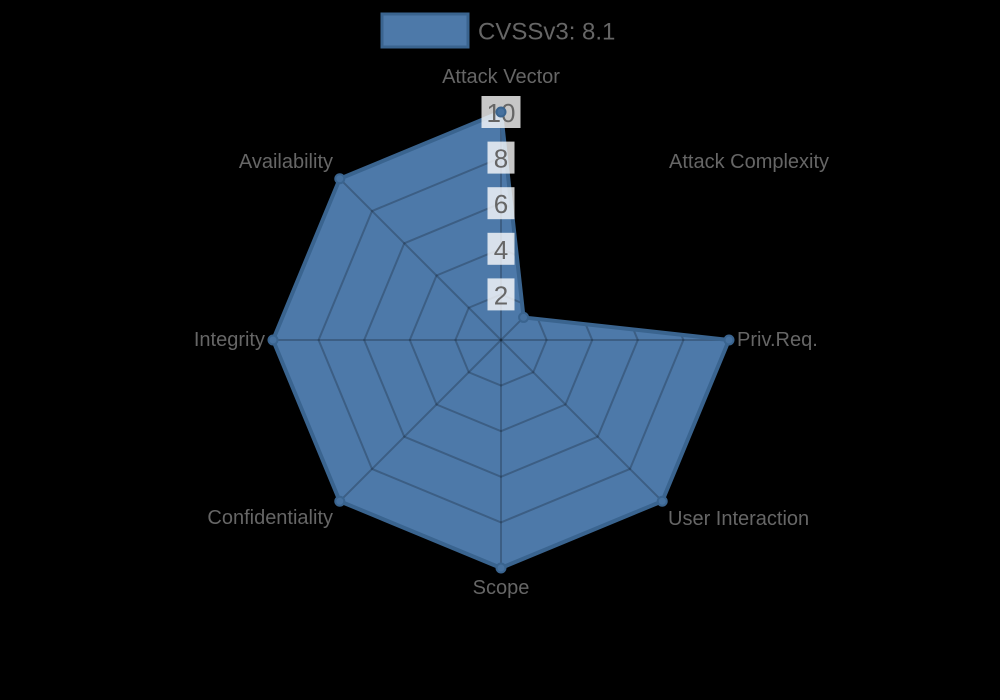 The image size is (1000, 700). Describe the element at coordinates (546, 32) in the screenshot. I see `legend-label: CVSSv3: 8.1` at that location.